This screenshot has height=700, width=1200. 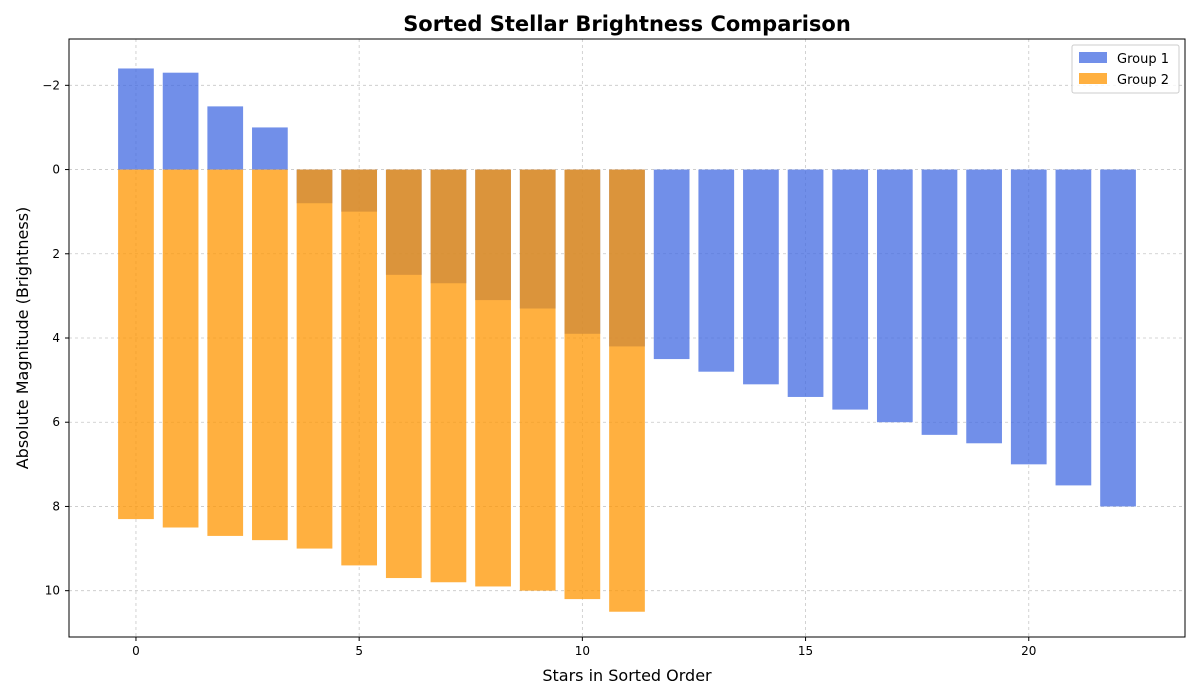 I want to click on y-tick-label: 0, so click(x=56, y=170).